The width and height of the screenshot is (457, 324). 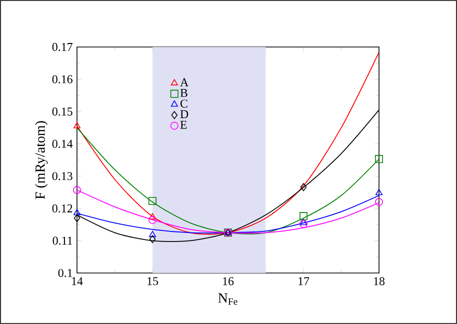 What do you see at coordinates (77, 281) in the screenshot?
I see `x-tick-label: 14` at bounding box center [77, 281].